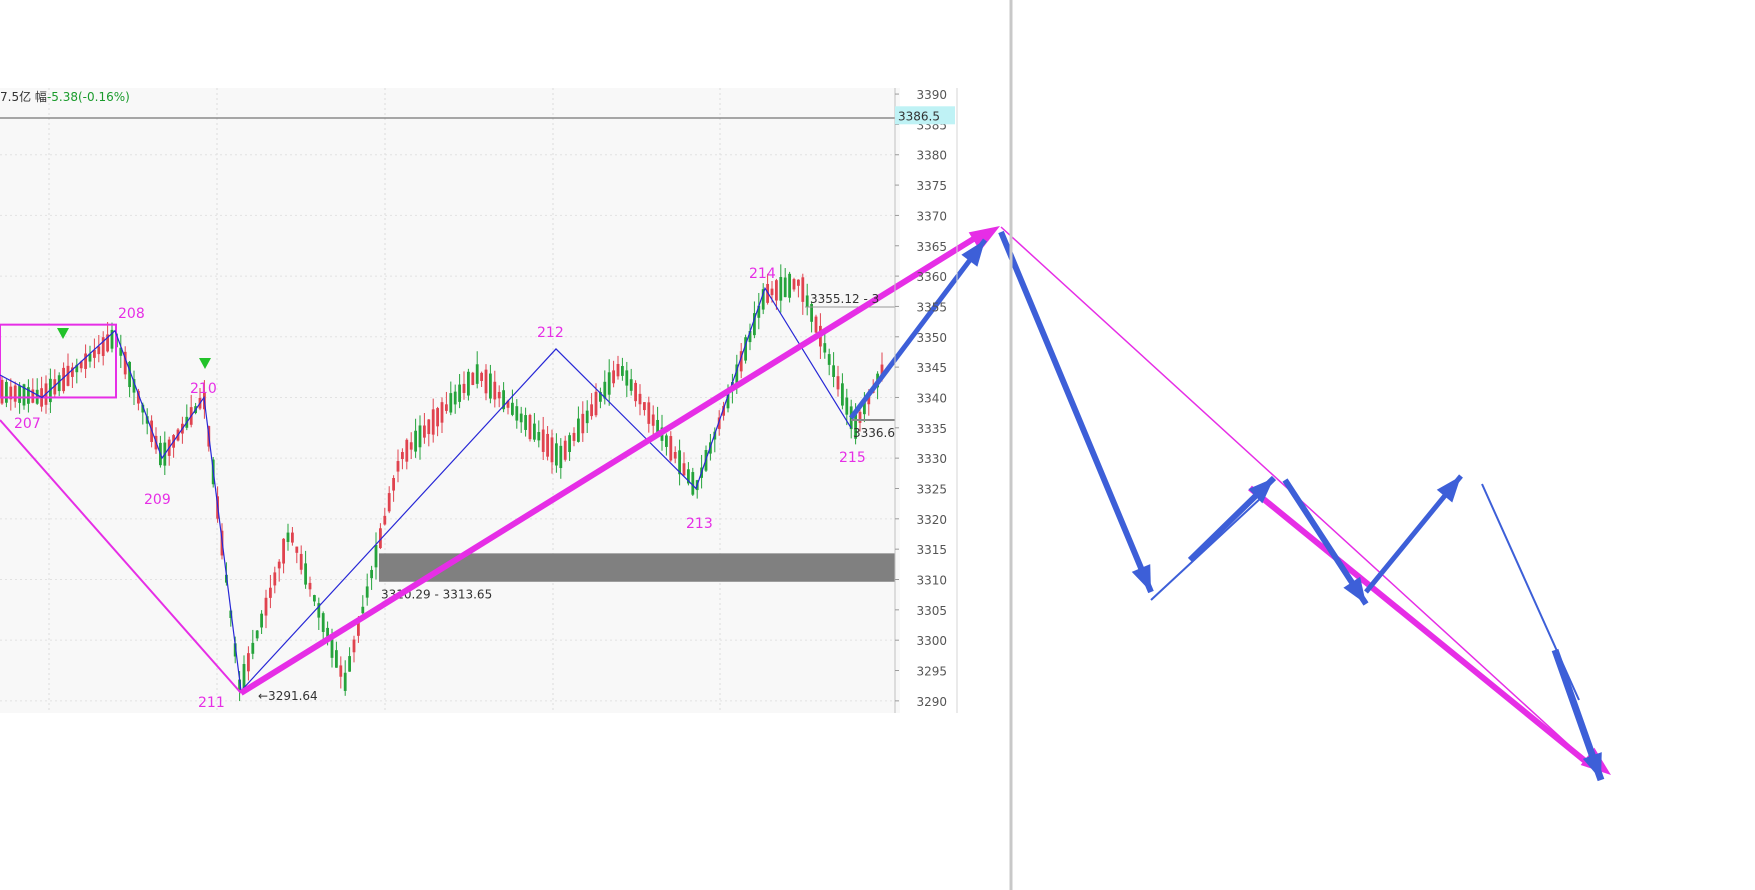  What do you see at coordinates (931, 368) in the screenshot?
I see `y-tick-label: 3345` at bounding box center [931, 368].